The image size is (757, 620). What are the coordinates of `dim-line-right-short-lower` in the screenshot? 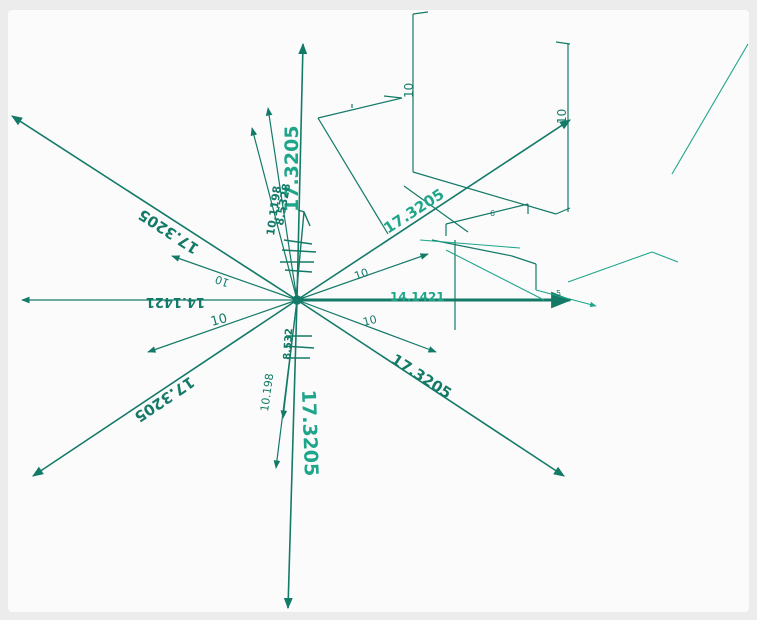 It's located at (366, 326).